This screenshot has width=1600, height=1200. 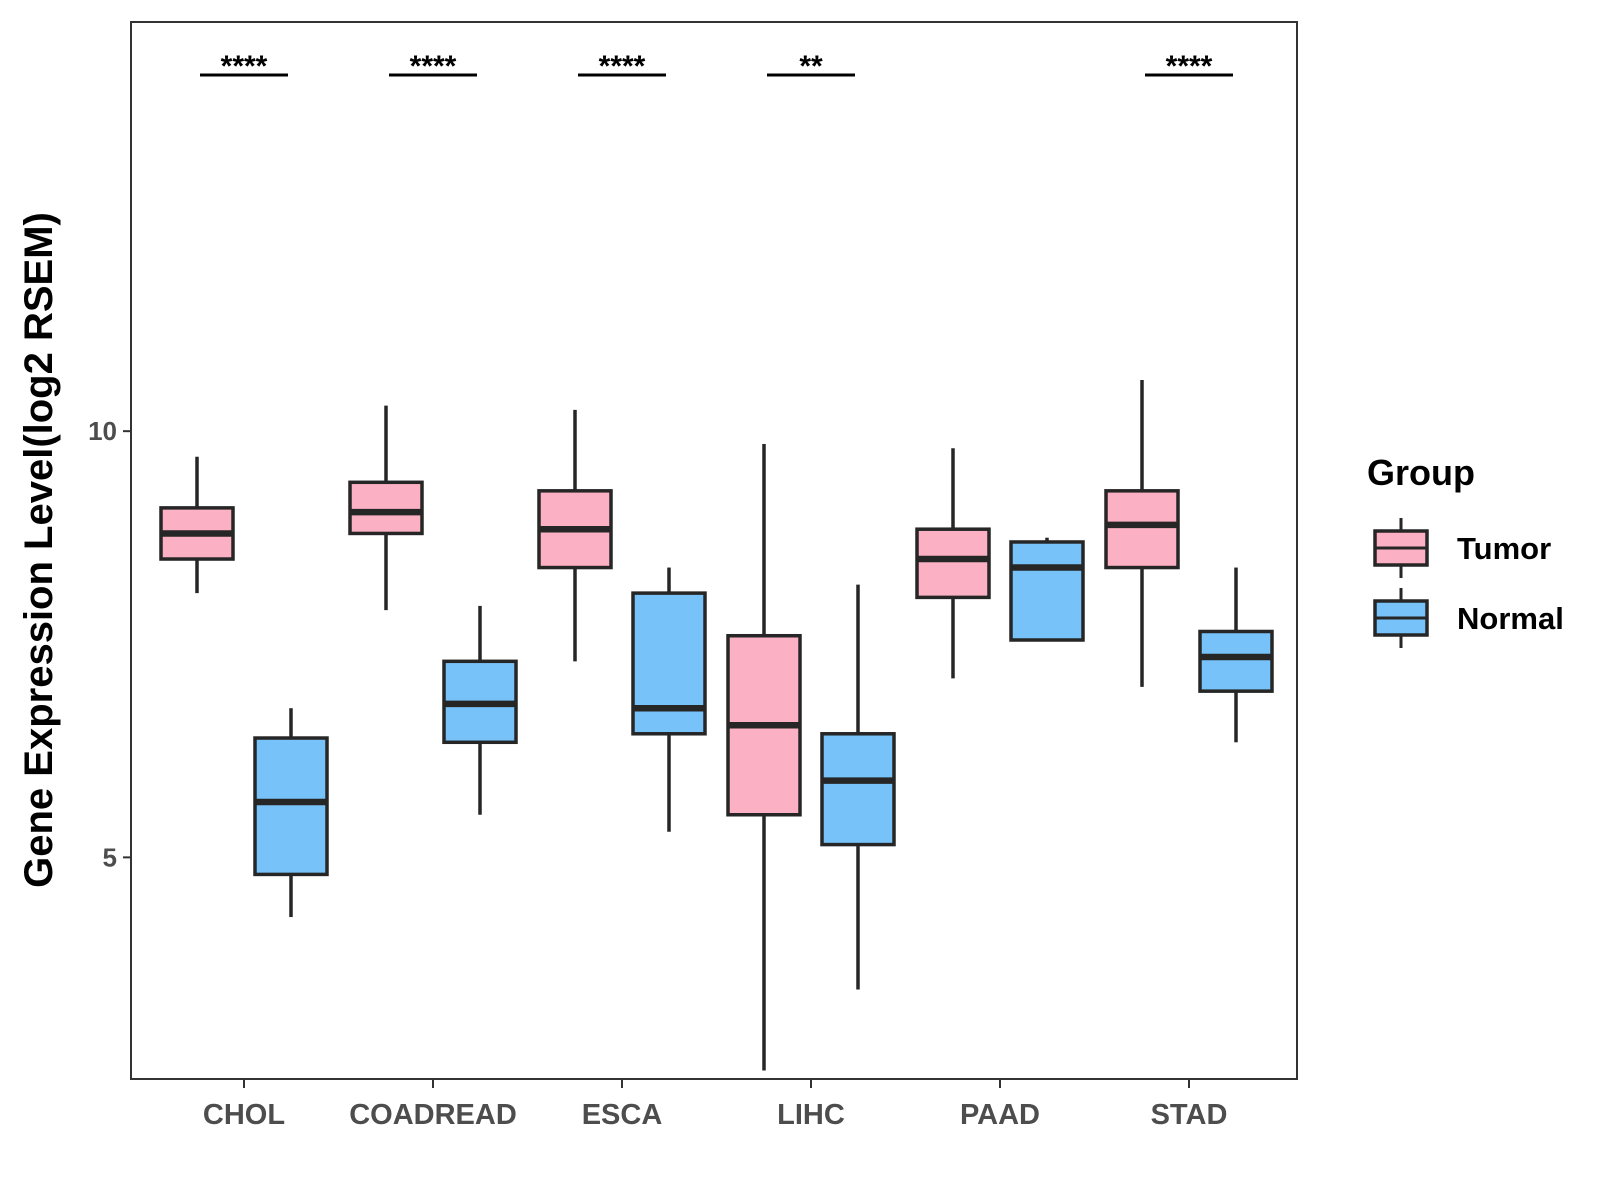 I want to click on box-normal-esca, so click(x=669, y=663).